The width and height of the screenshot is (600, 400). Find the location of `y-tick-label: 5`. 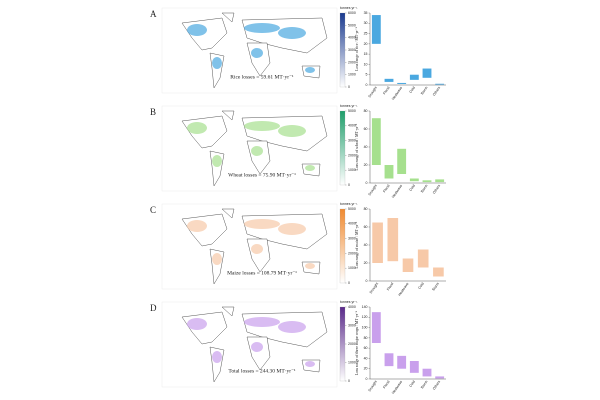

y-tick-label: 5 is located at coordinates (367, 75).